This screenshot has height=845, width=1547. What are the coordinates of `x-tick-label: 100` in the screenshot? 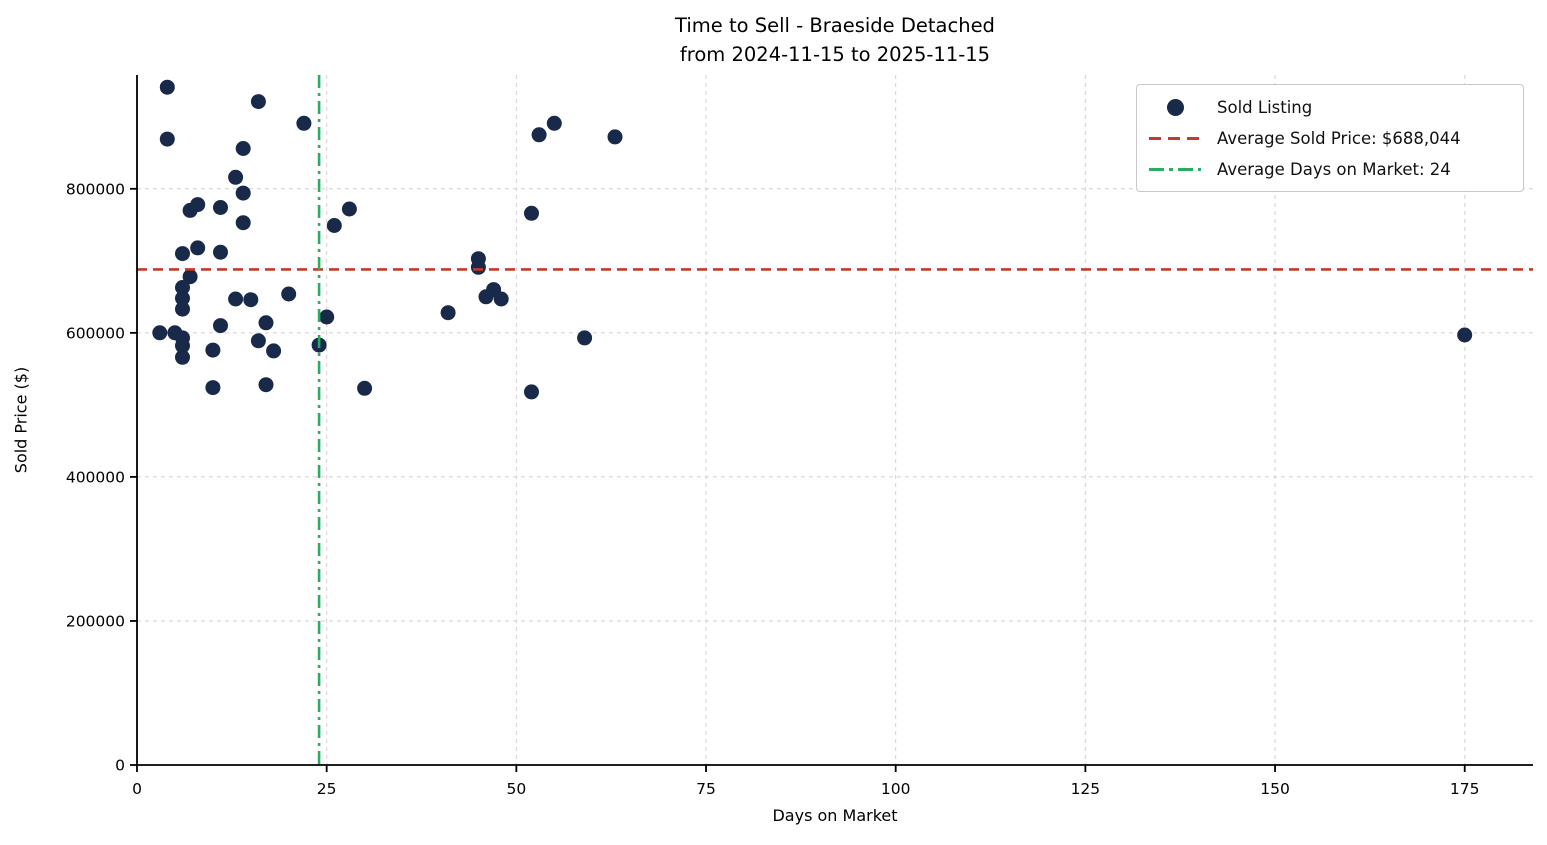 It's located at (896, 789).